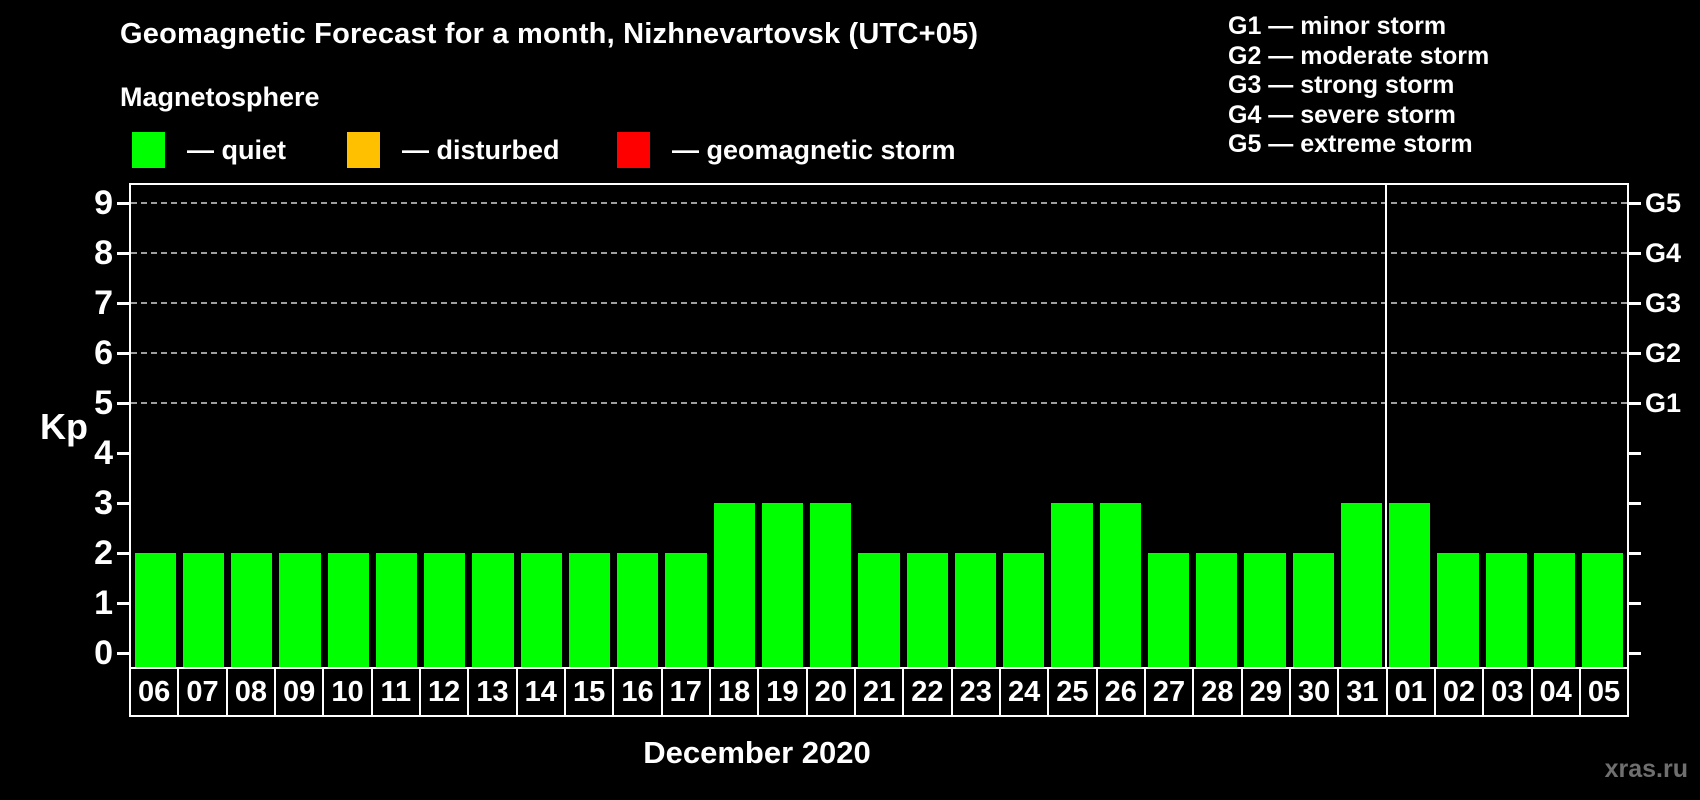 The width and height of the screenshot is (1700, 800). I want to click on y-tick-label-1: 1, so click(103, 603).